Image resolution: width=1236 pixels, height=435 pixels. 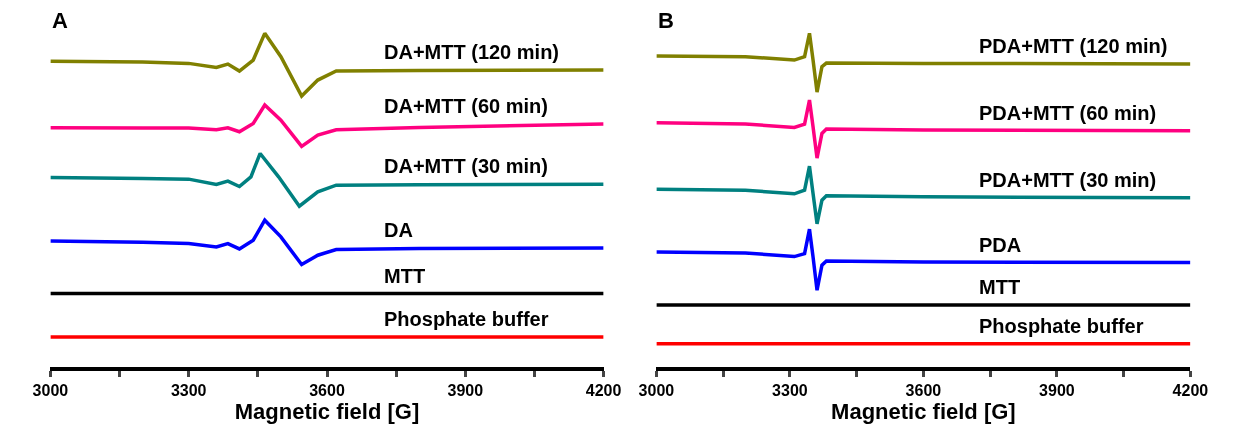 What do you see at coordinates (472, 52) in the screenshot?
I see `series-label: DA+MTT (120 min)` at bounding box center [472, 52].